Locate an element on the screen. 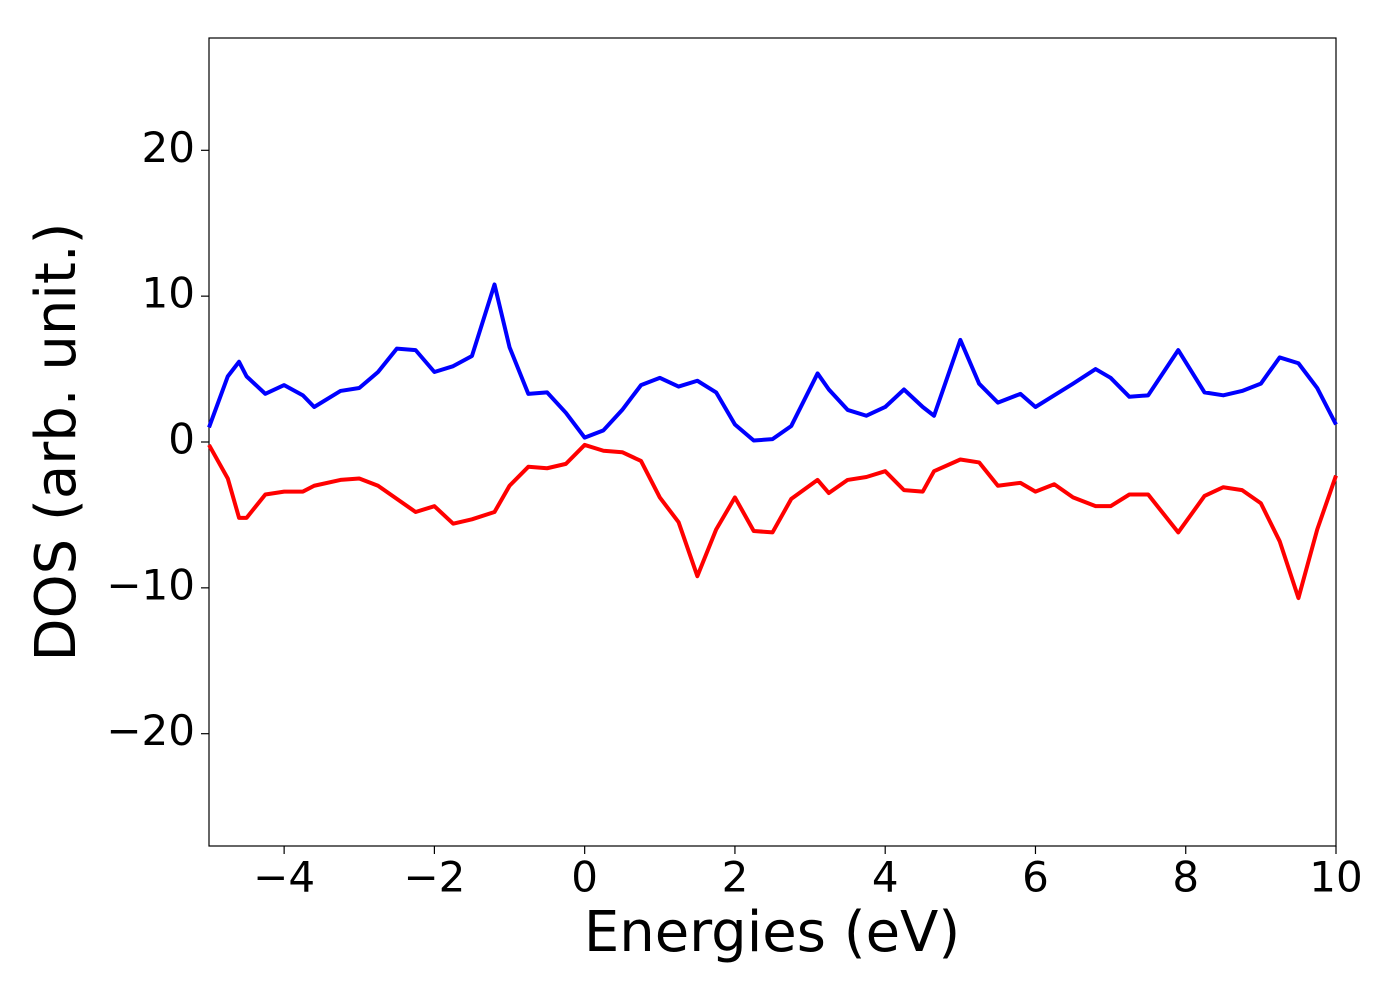  x-tick-label: 2 is located at coordinates (735, 877).